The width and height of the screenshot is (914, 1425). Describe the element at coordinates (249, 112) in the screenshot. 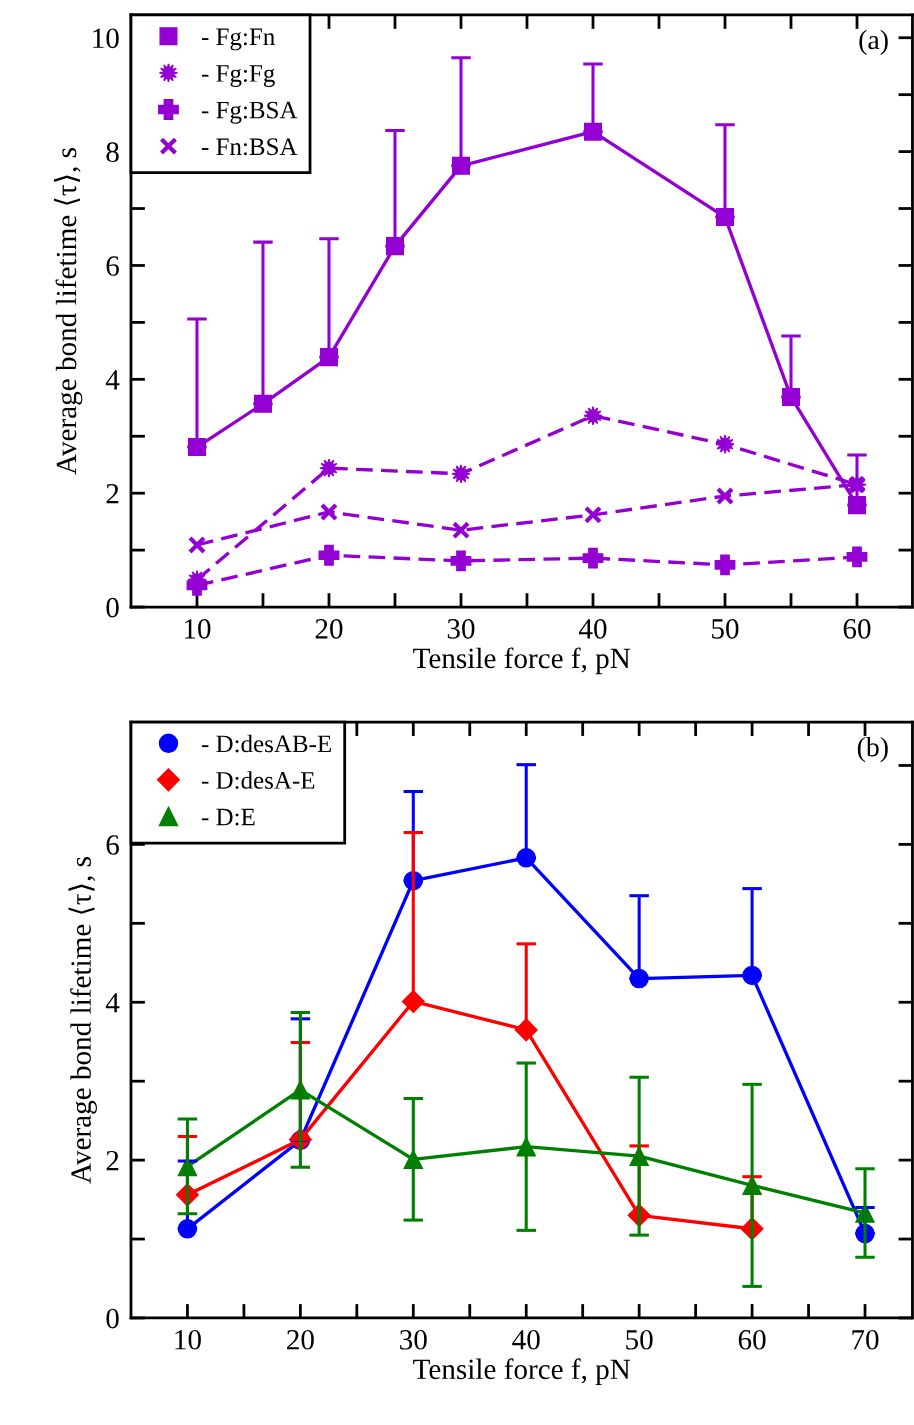

I see `legend-label: - Fg:BSA` at that location.